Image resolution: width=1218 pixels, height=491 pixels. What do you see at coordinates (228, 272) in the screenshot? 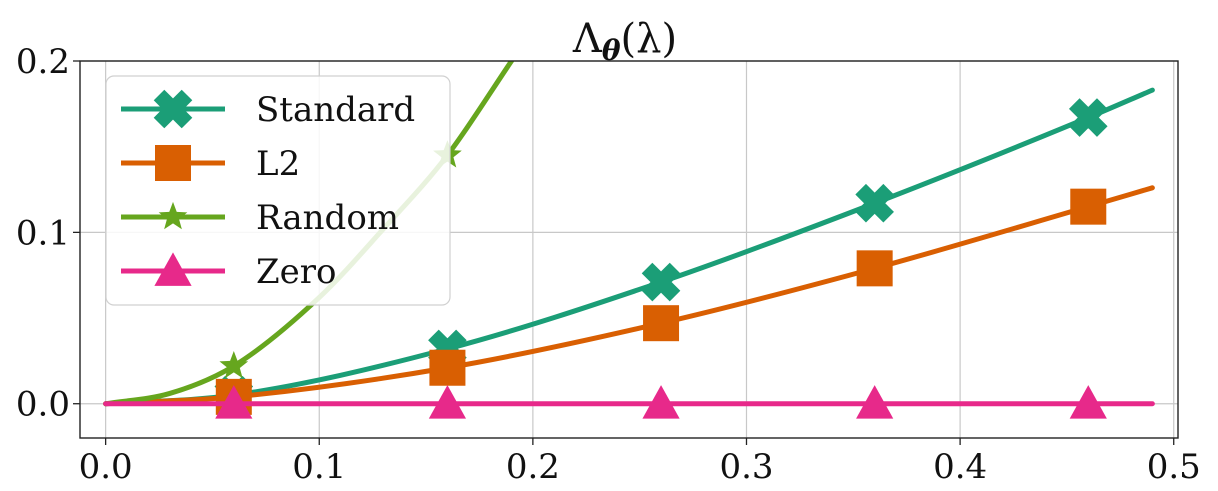
I see `legend-item-zero: Zero` at bounding box center [228, 272].